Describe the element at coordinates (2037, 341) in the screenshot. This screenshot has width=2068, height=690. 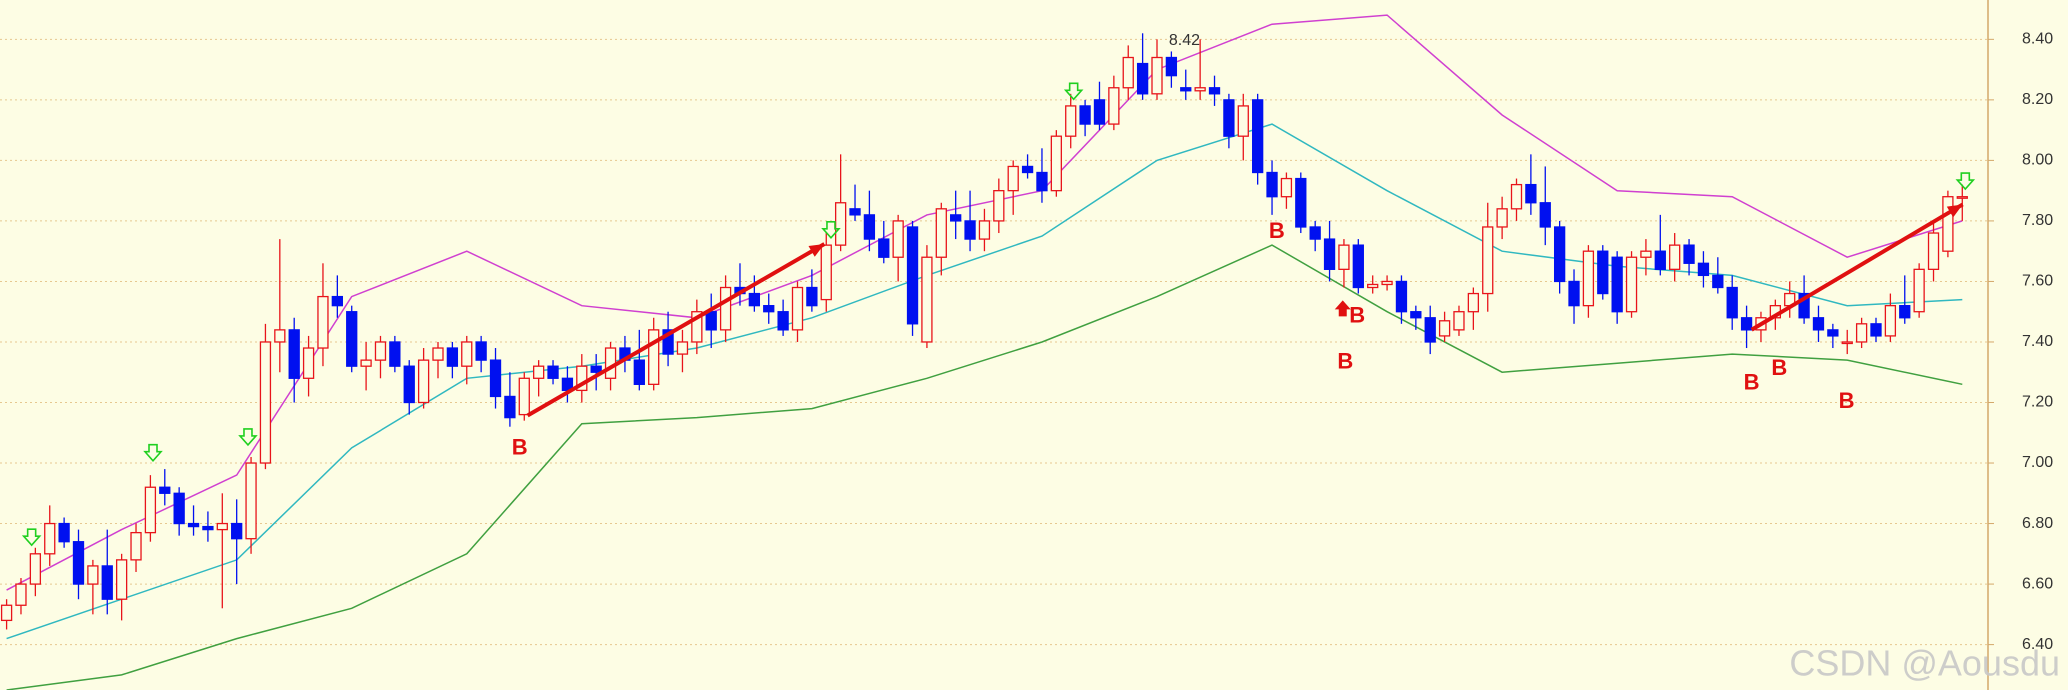
I see `y-tick-label: 7.40` at that location.